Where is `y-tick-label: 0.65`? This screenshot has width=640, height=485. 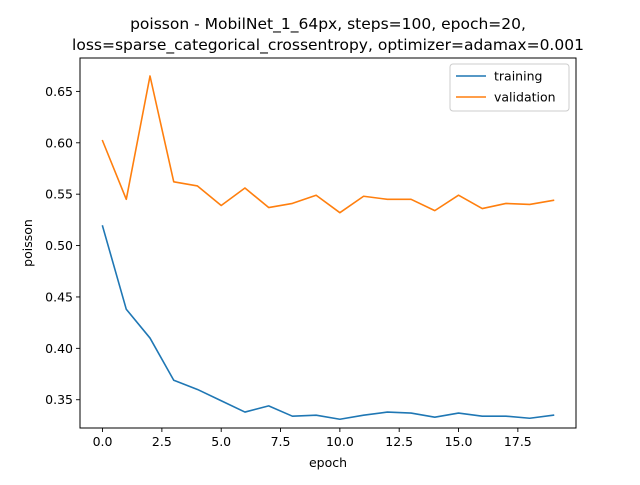 y-tick-label: 0.65 is located at coordinates (59, 91).